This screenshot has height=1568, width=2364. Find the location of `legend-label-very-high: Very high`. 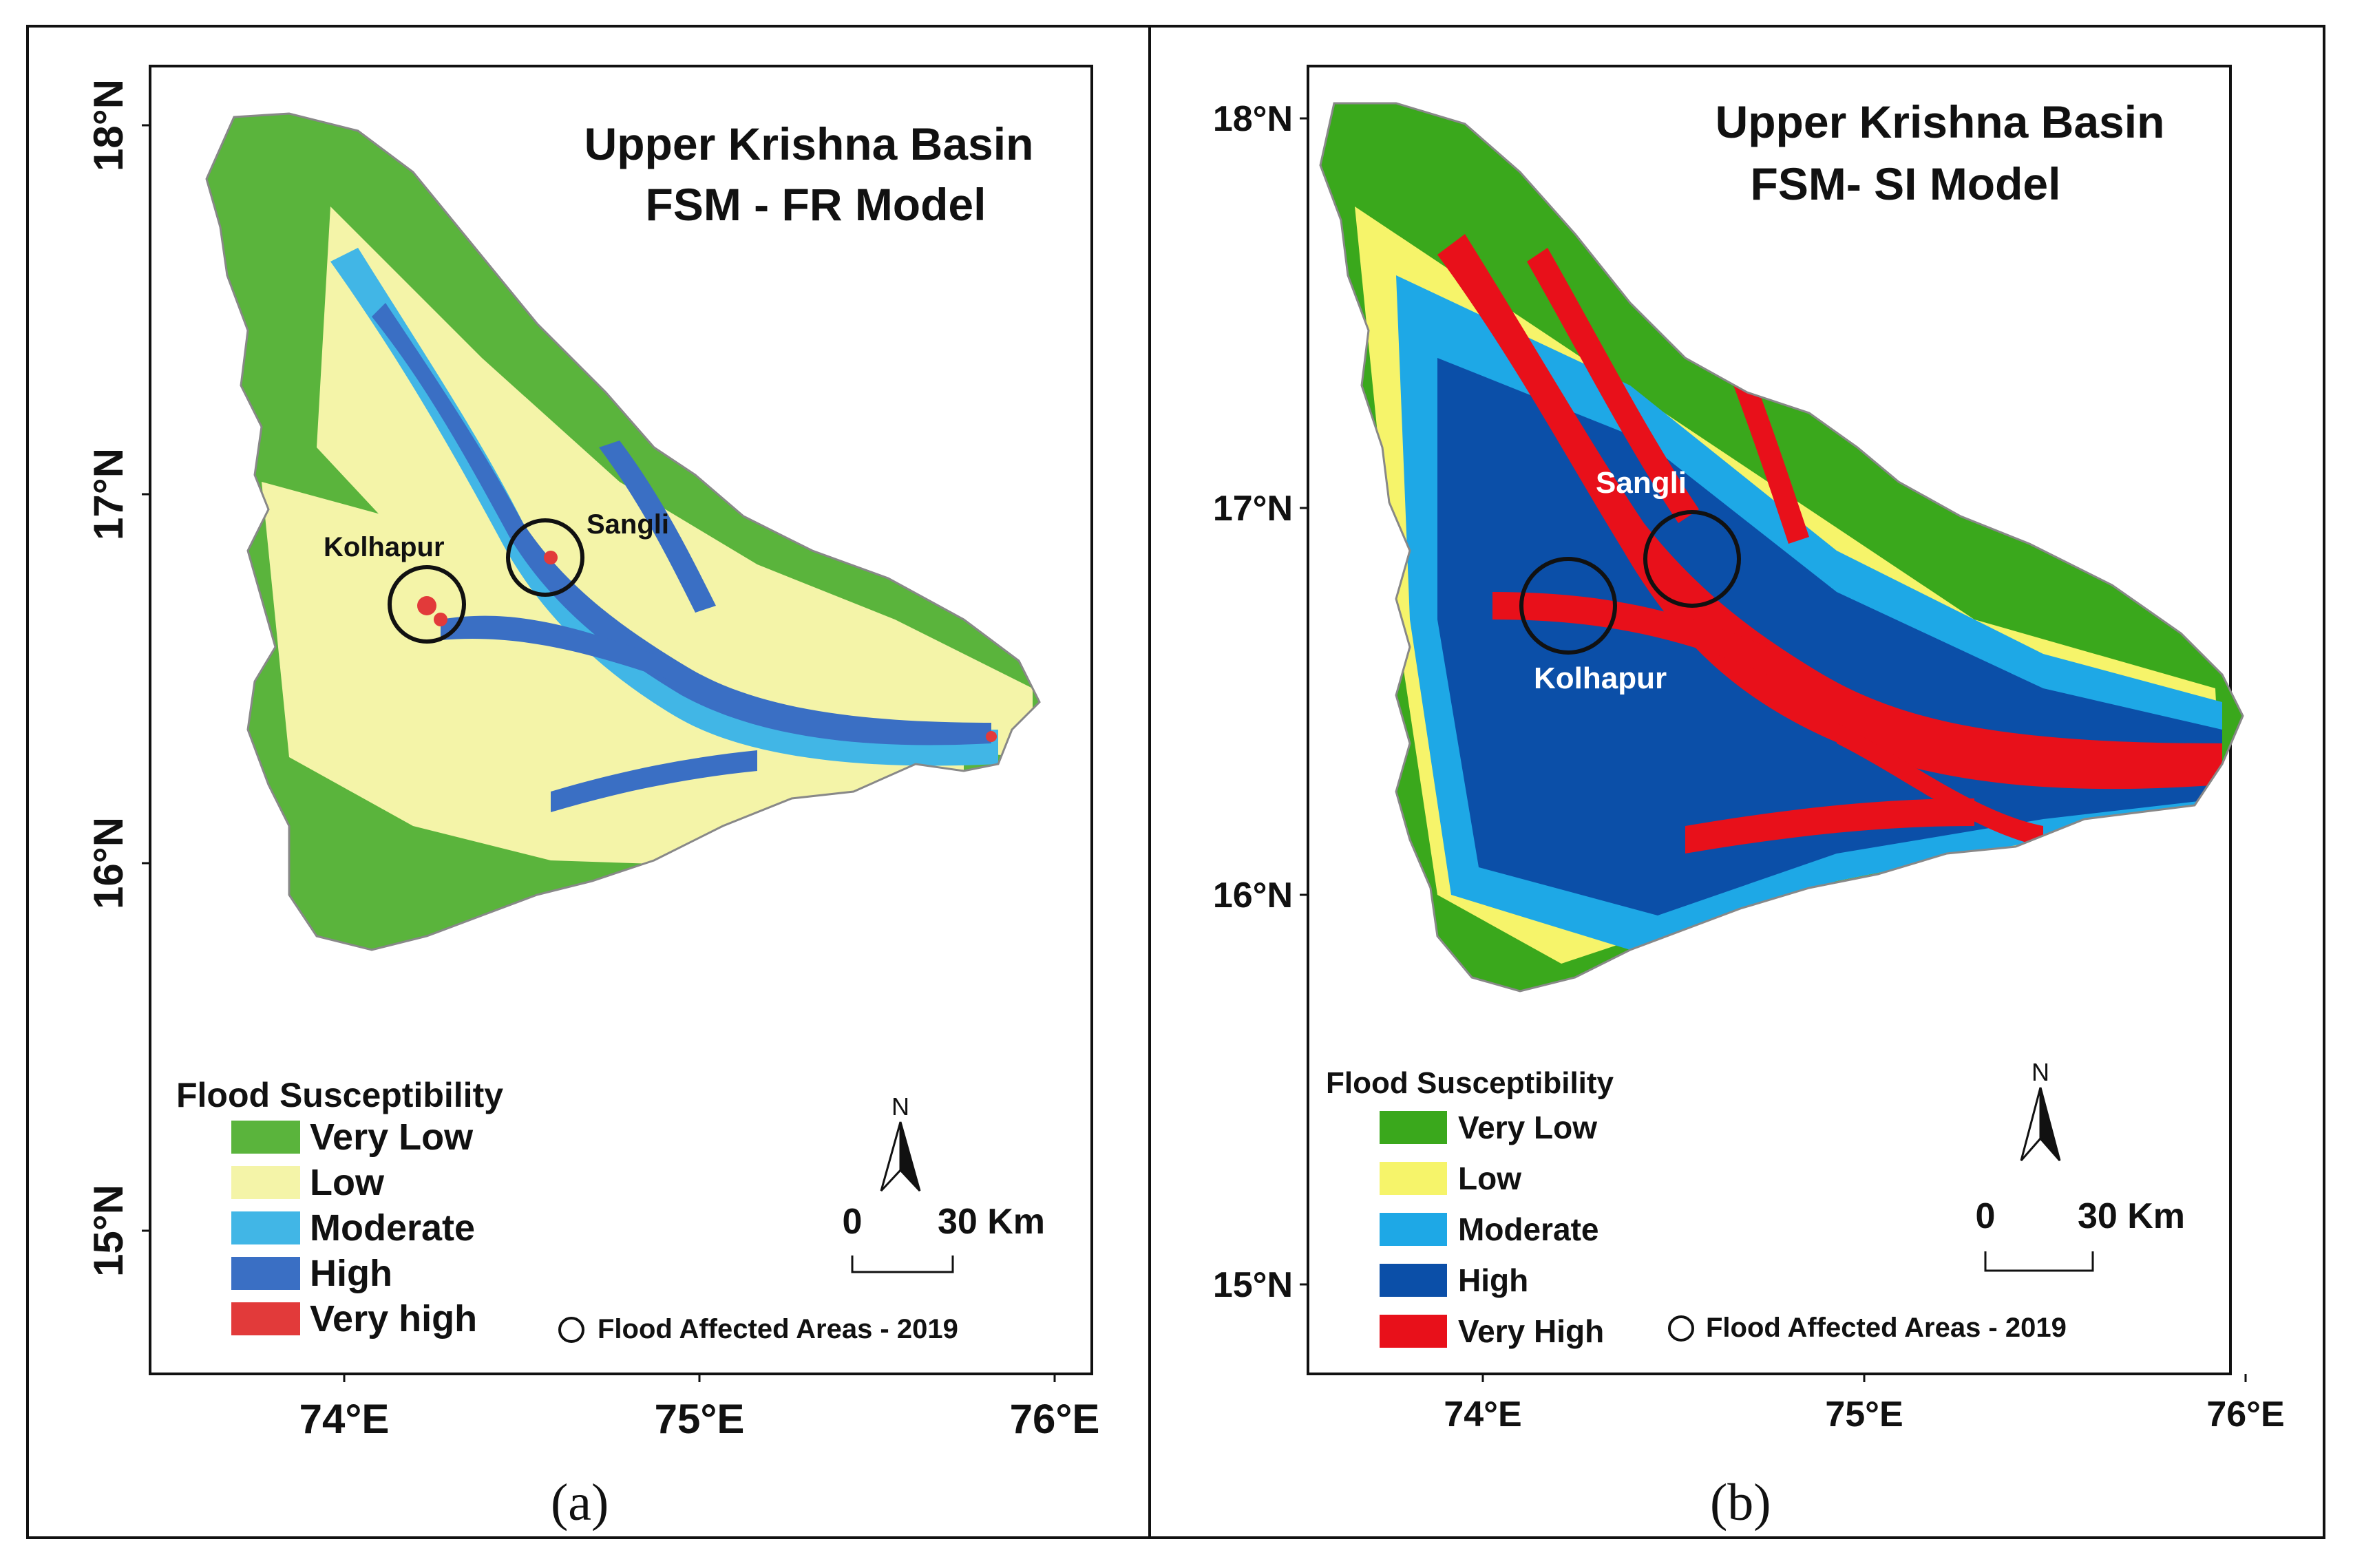

legend-label-very-high: Very high is located at coordinates (393, 1318).